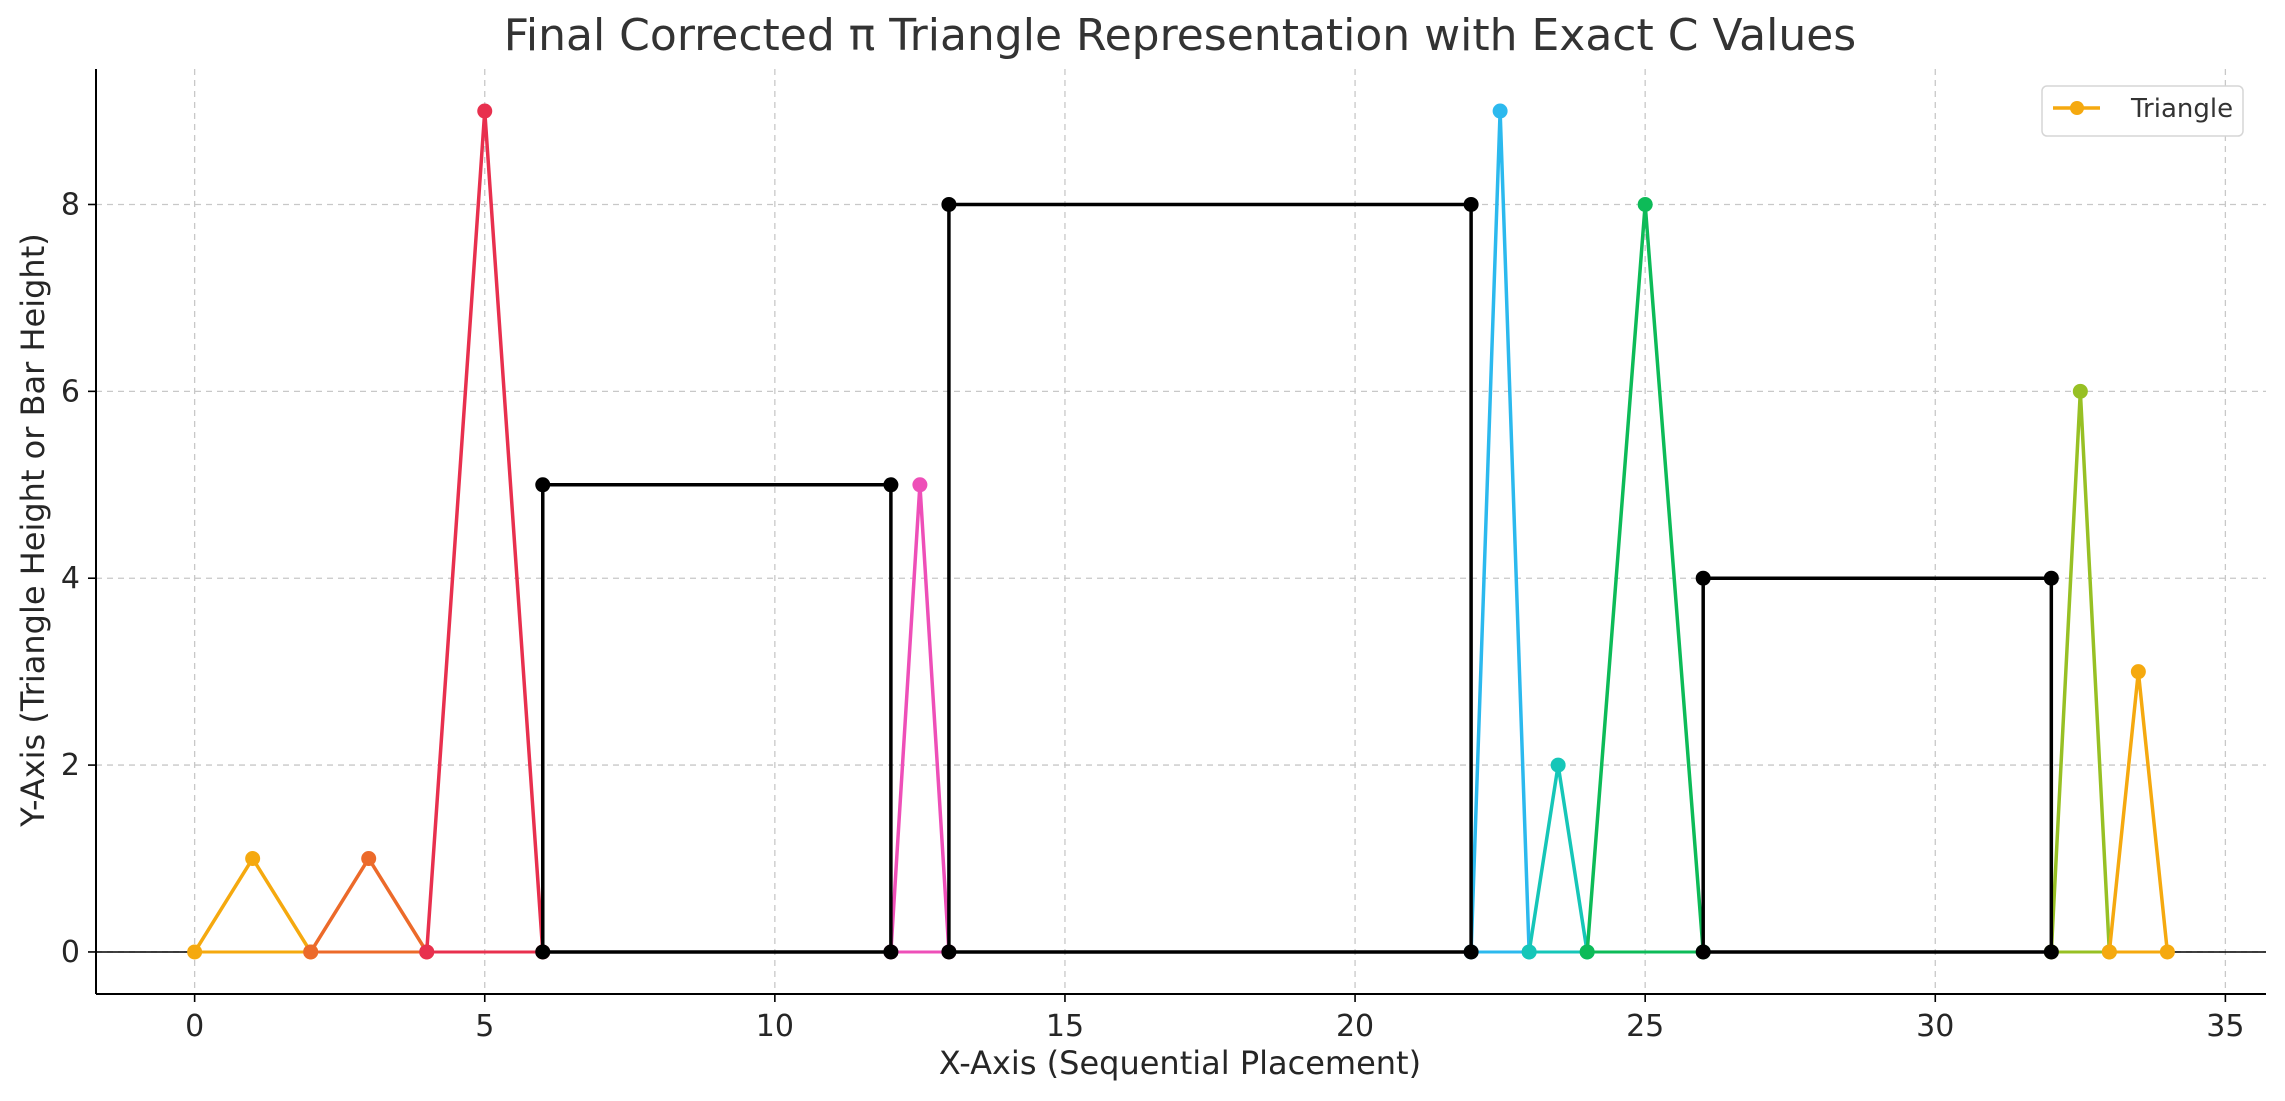 The height and width of the screenshot is (1101, 2285). What do you see at coordinates (70, 391) in the screenshot?
I see `y-tick-label: 6` at bounding box center [70, 391].